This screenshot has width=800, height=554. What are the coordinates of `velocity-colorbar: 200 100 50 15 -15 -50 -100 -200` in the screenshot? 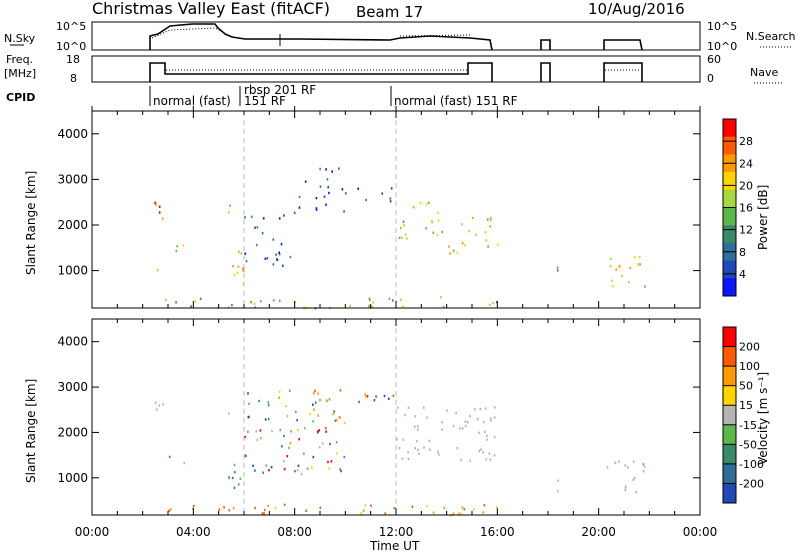 It's located at (743, 415).